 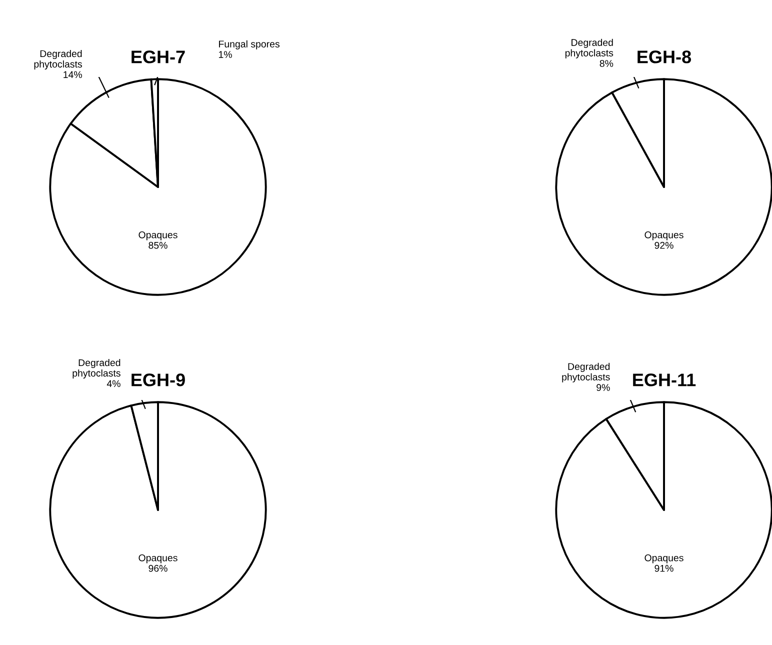 What do you see at coordinates (158, 568) in the screenshot?
I see `data-label: 96%` at bounding box center [158, 568].